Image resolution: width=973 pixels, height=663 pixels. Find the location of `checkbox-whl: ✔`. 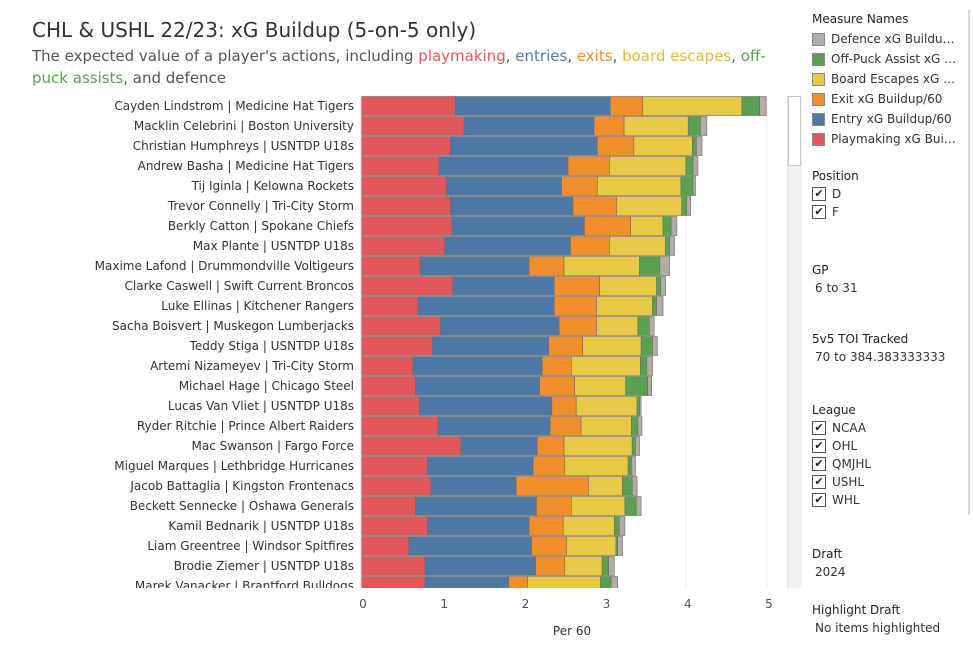

checkbox-whl: ✔ is located at coordinates (819, 500).